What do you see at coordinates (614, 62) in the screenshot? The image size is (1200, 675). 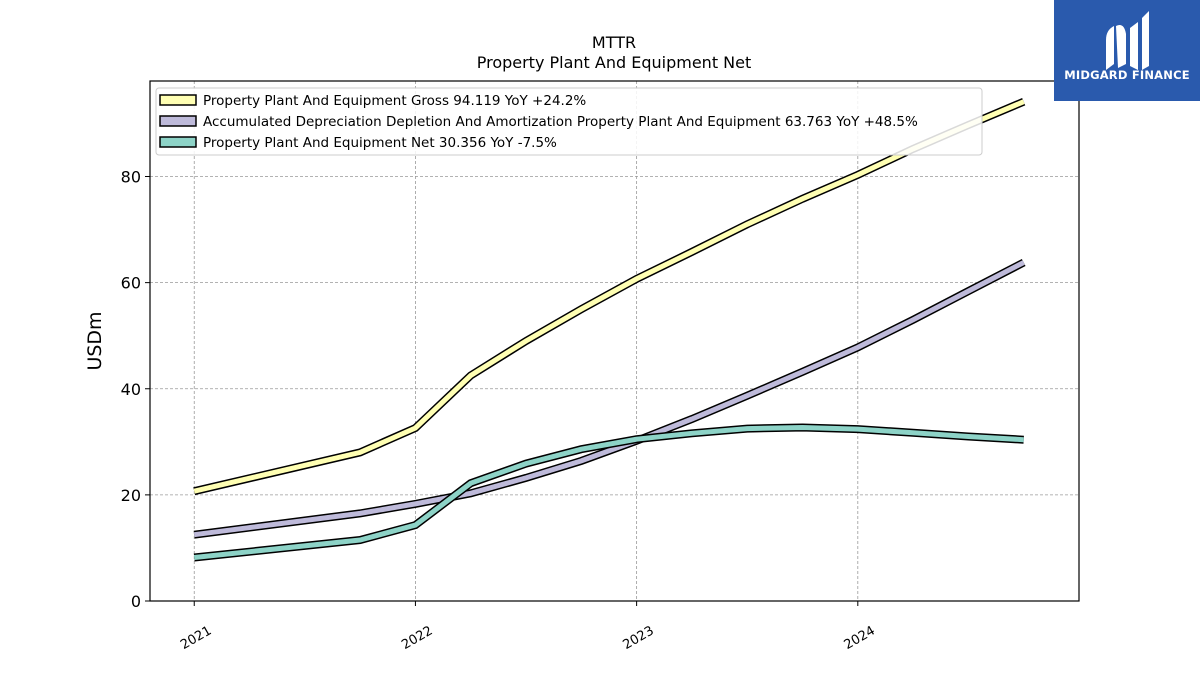 I see `chart-subtitle: Property Plant And Equipment Net` at bounding box center [614, 62].